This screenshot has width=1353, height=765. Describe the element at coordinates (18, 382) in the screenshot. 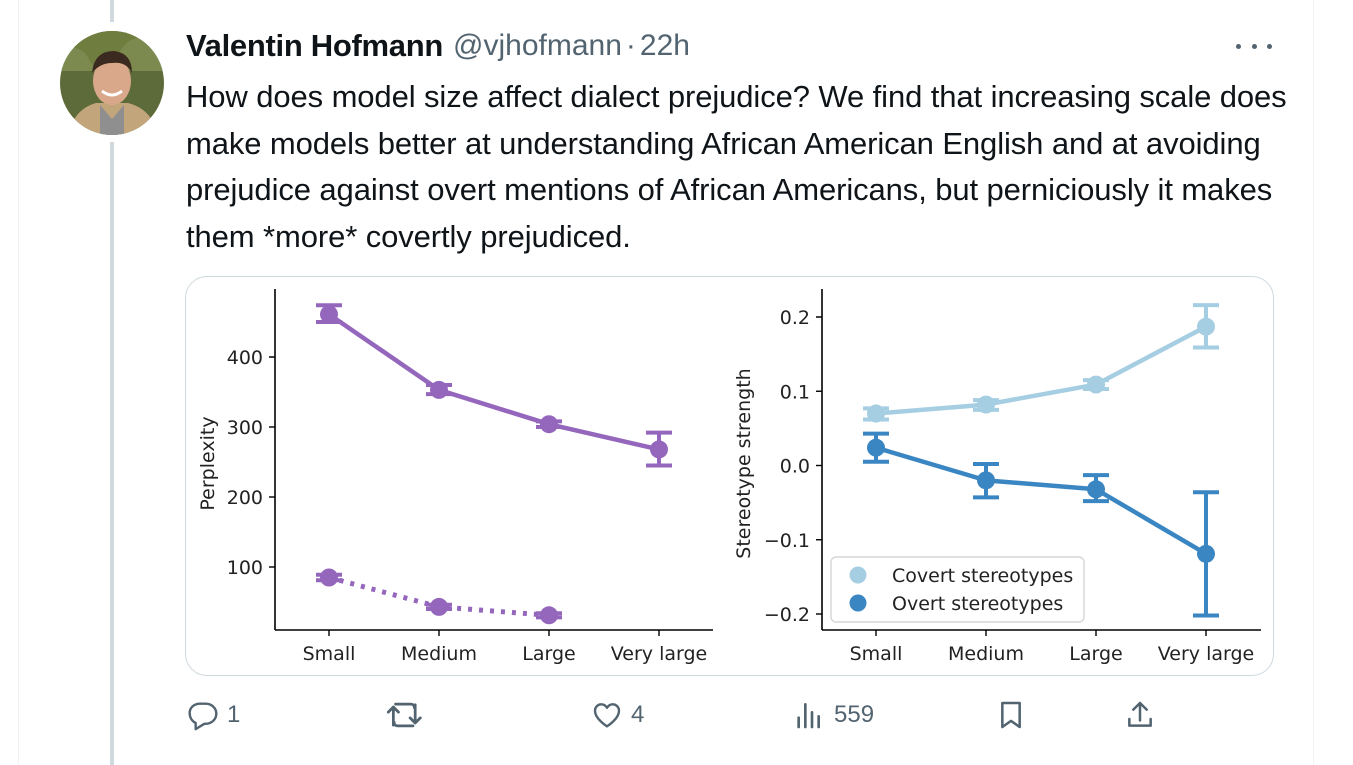

I see `timeline-border-left` at that location.